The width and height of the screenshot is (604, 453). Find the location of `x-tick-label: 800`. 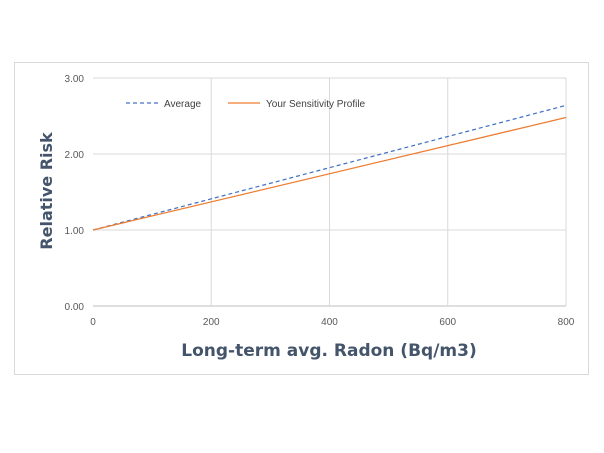

x-tick-label: 800 is located at coordinates (566, 322).